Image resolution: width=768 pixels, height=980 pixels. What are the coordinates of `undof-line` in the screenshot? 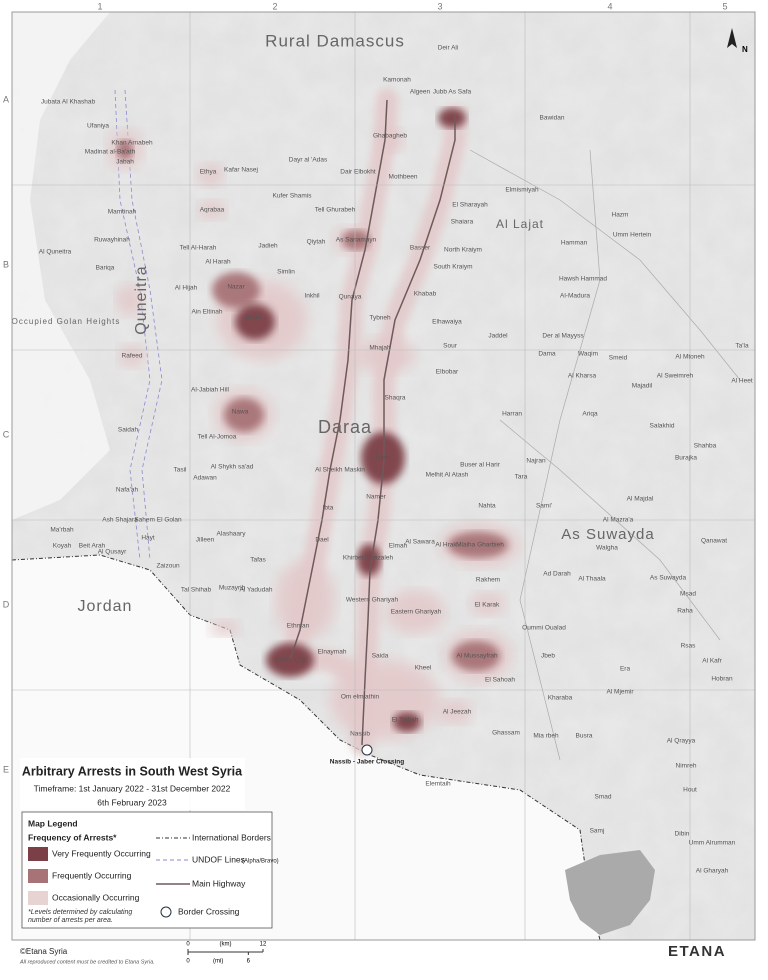 It's located at (143, 325).